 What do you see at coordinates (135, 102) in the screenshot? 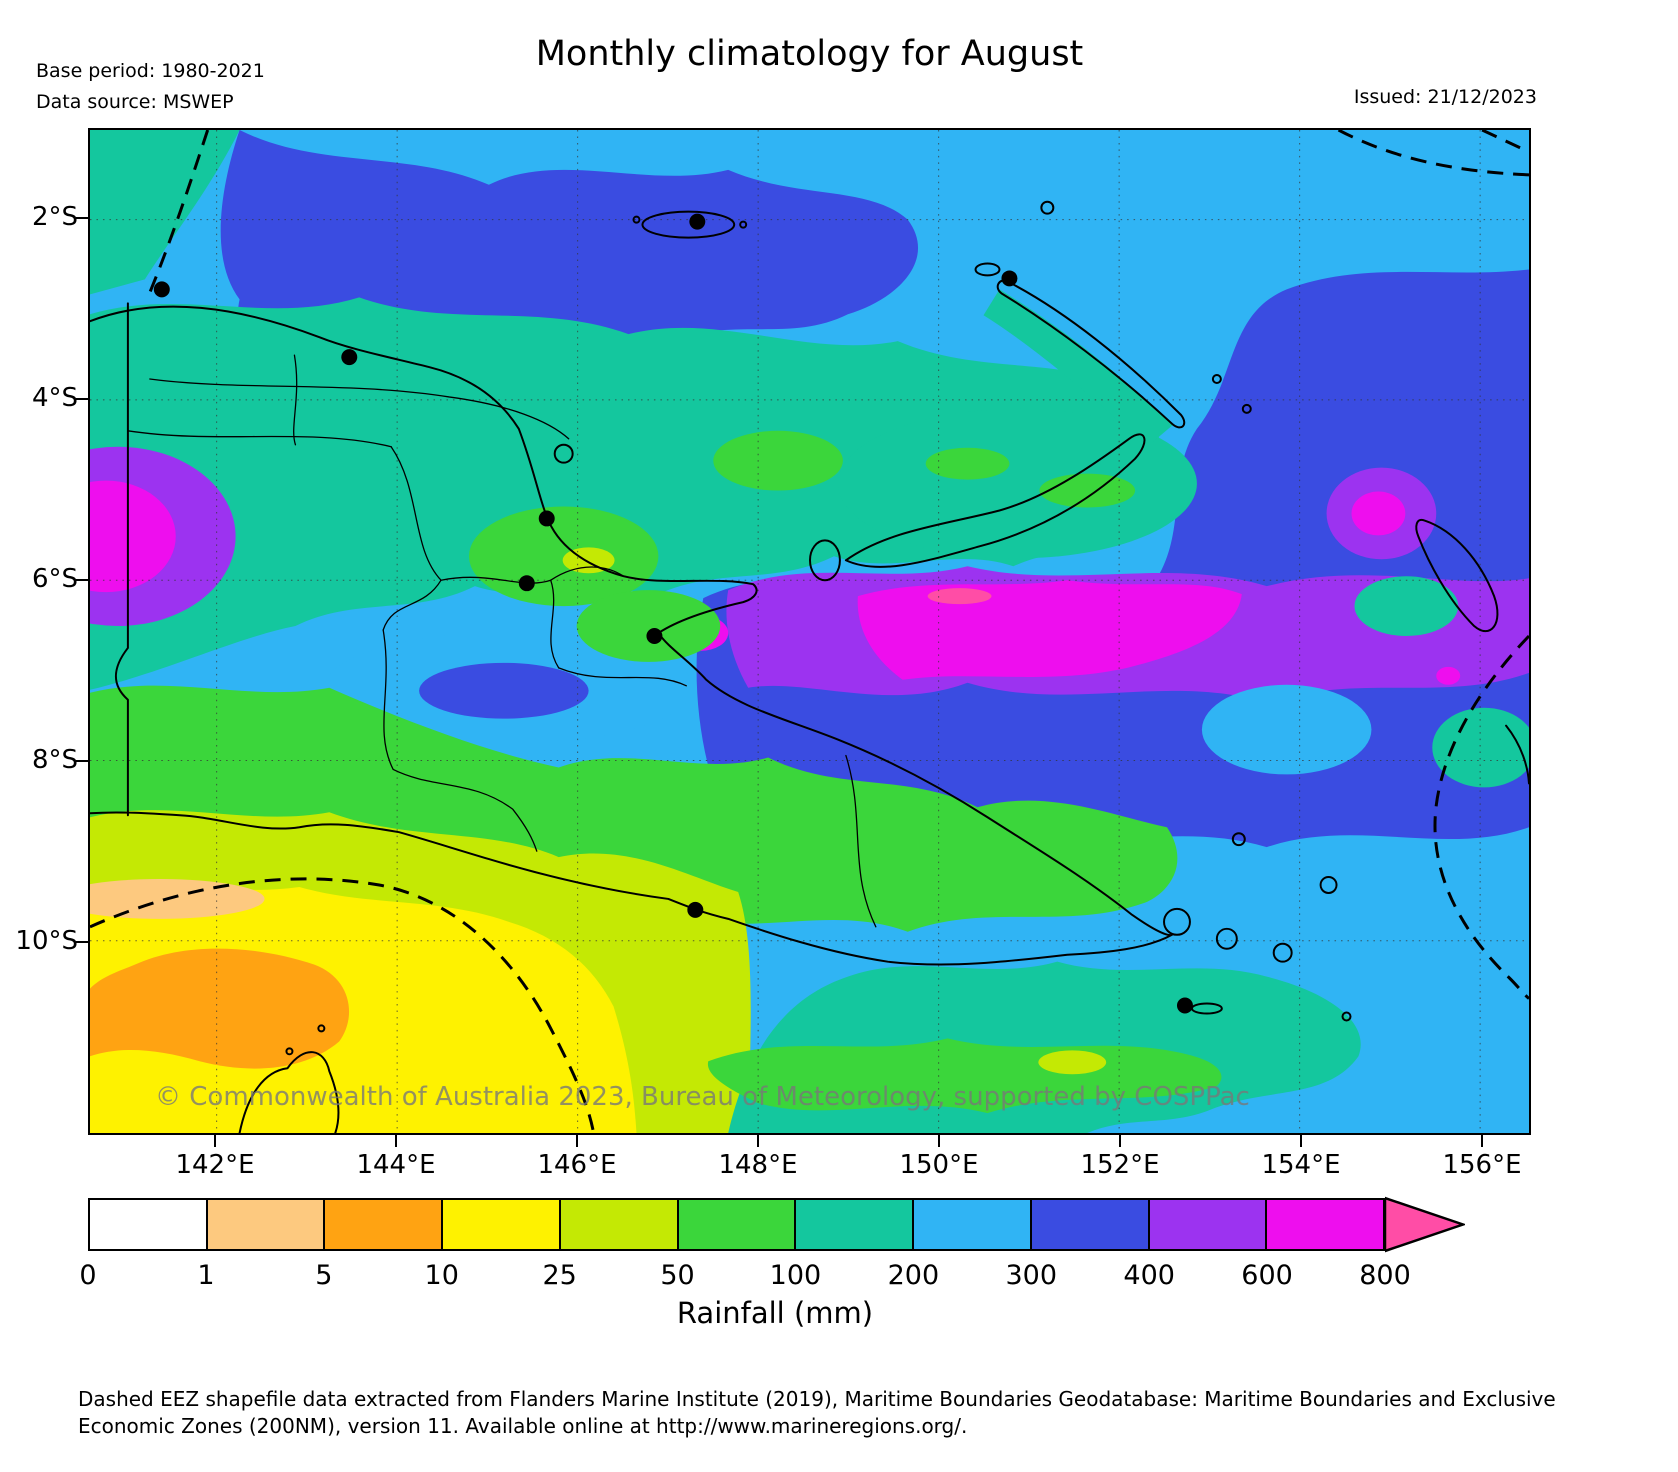
I see `data-source-label: Data source: MSWEP` at bounding box center [135, 102].